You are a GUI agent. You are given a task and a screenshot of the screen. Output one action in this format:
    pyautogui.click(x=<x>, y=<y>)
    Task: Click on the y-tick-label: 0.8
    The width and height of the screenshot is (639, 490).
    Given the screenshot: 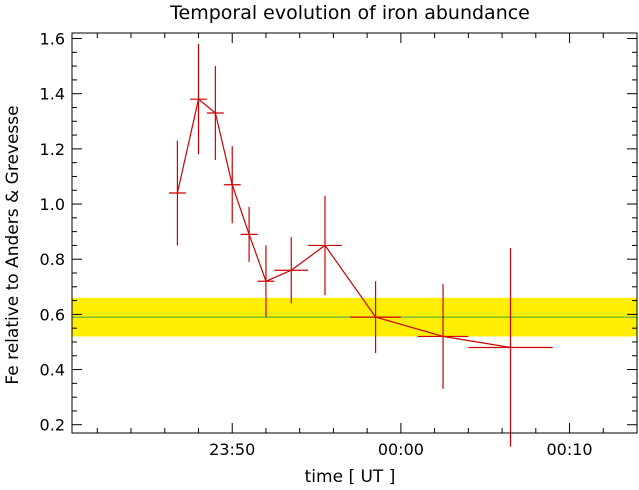 What is the action you would take?
    pyautogui.click(x=52, y=259)
    